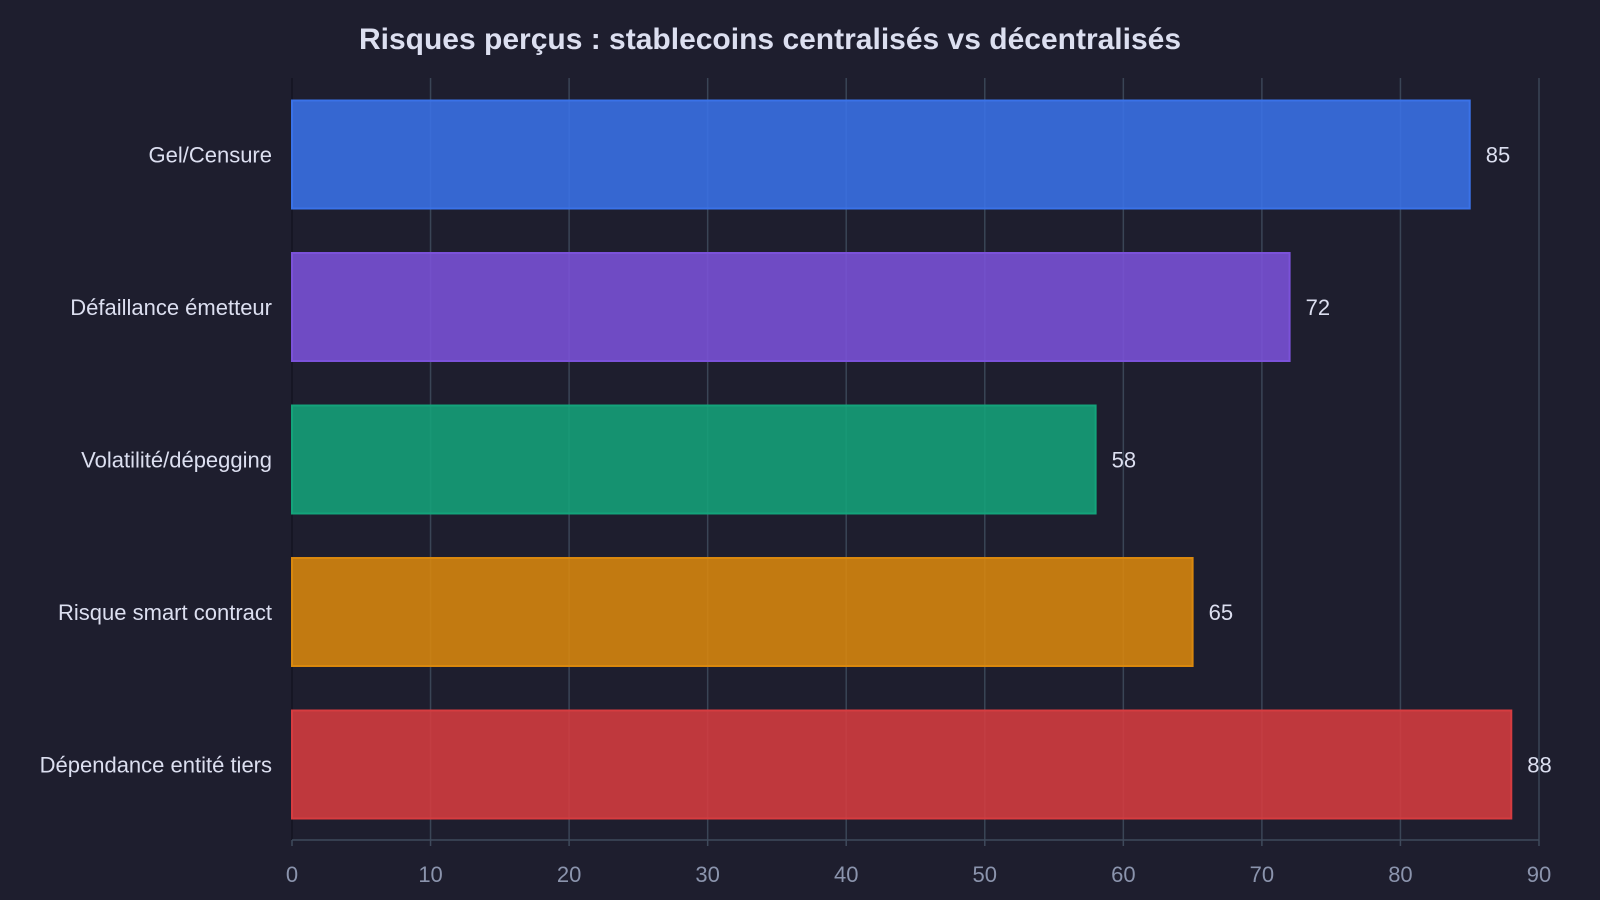 The width and height of the screenshot is (1600, 900). What do you see at coordinates (292, 874) in the screenshot?
I see `x-tick-label-0: 0` at bounding box center [292, 874].